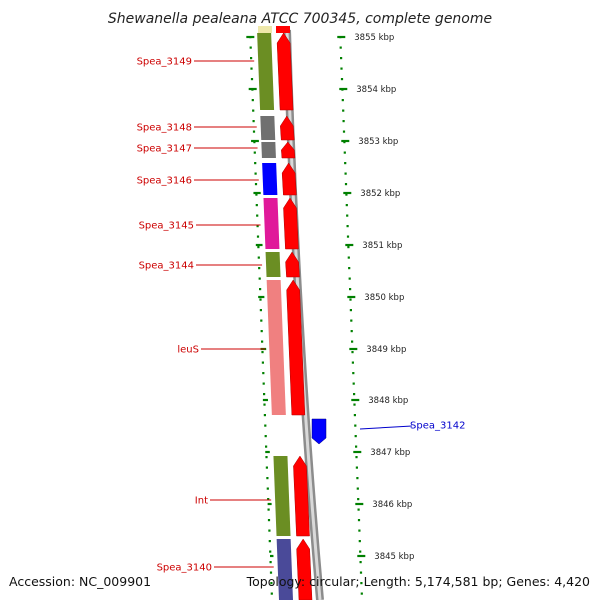  What do you see at coordinates (394, 557) in the screenshot?
I see `kbp-tick-label: 3845 kbp` at bounding box center [394, 557].